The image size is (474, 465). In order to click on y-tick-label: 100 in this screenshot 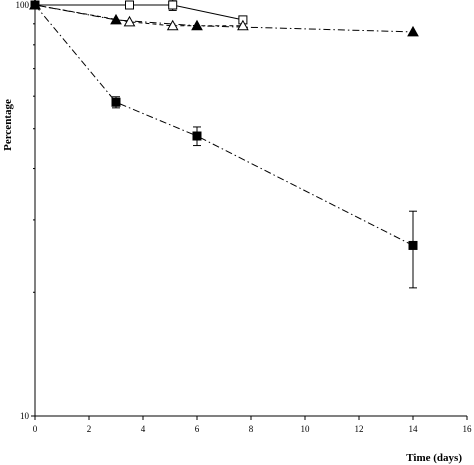, I will do `click(23, 5)`.